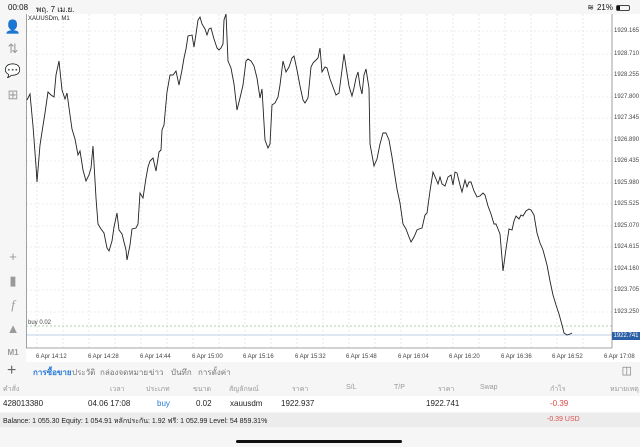 The width and height of the screenshot is (640, 447). What do you see at coordinates (163, 403) in the screenshot?
I see `order-type: buy` at bounding box center [163, 403].